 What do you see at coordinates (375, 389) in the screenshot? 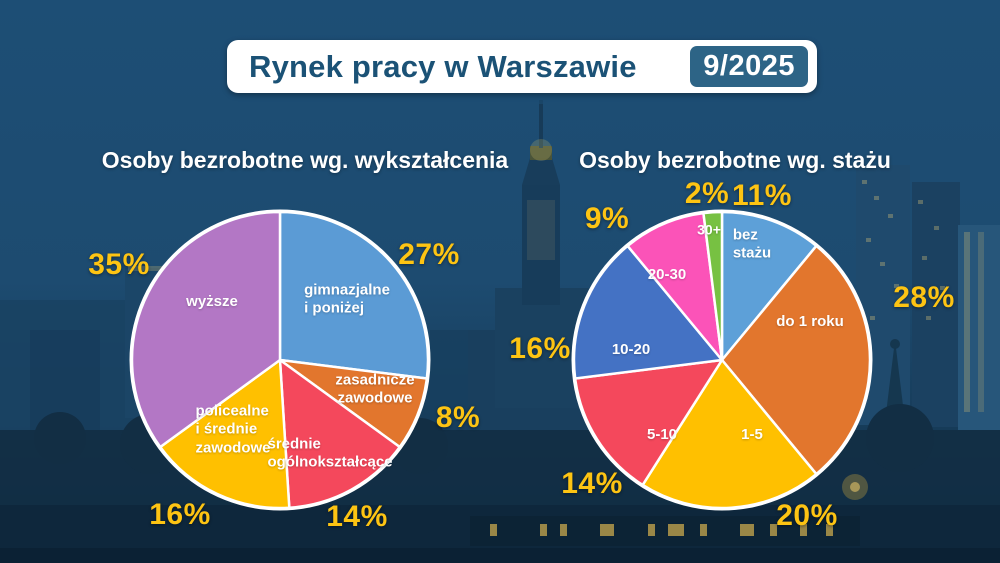
I see `slice-label: zasadnicze zawodowe` at bounding box center [375, 389].